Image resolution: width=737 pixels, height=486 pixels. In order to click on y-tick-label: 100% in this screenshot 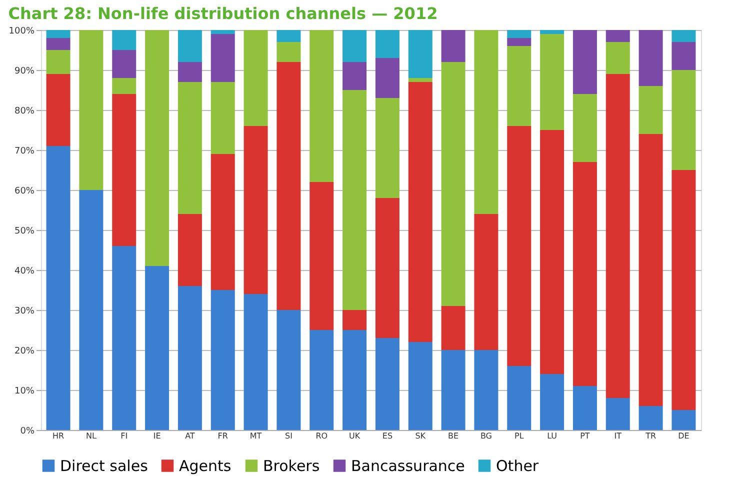, I will do `click(21, 31)`.